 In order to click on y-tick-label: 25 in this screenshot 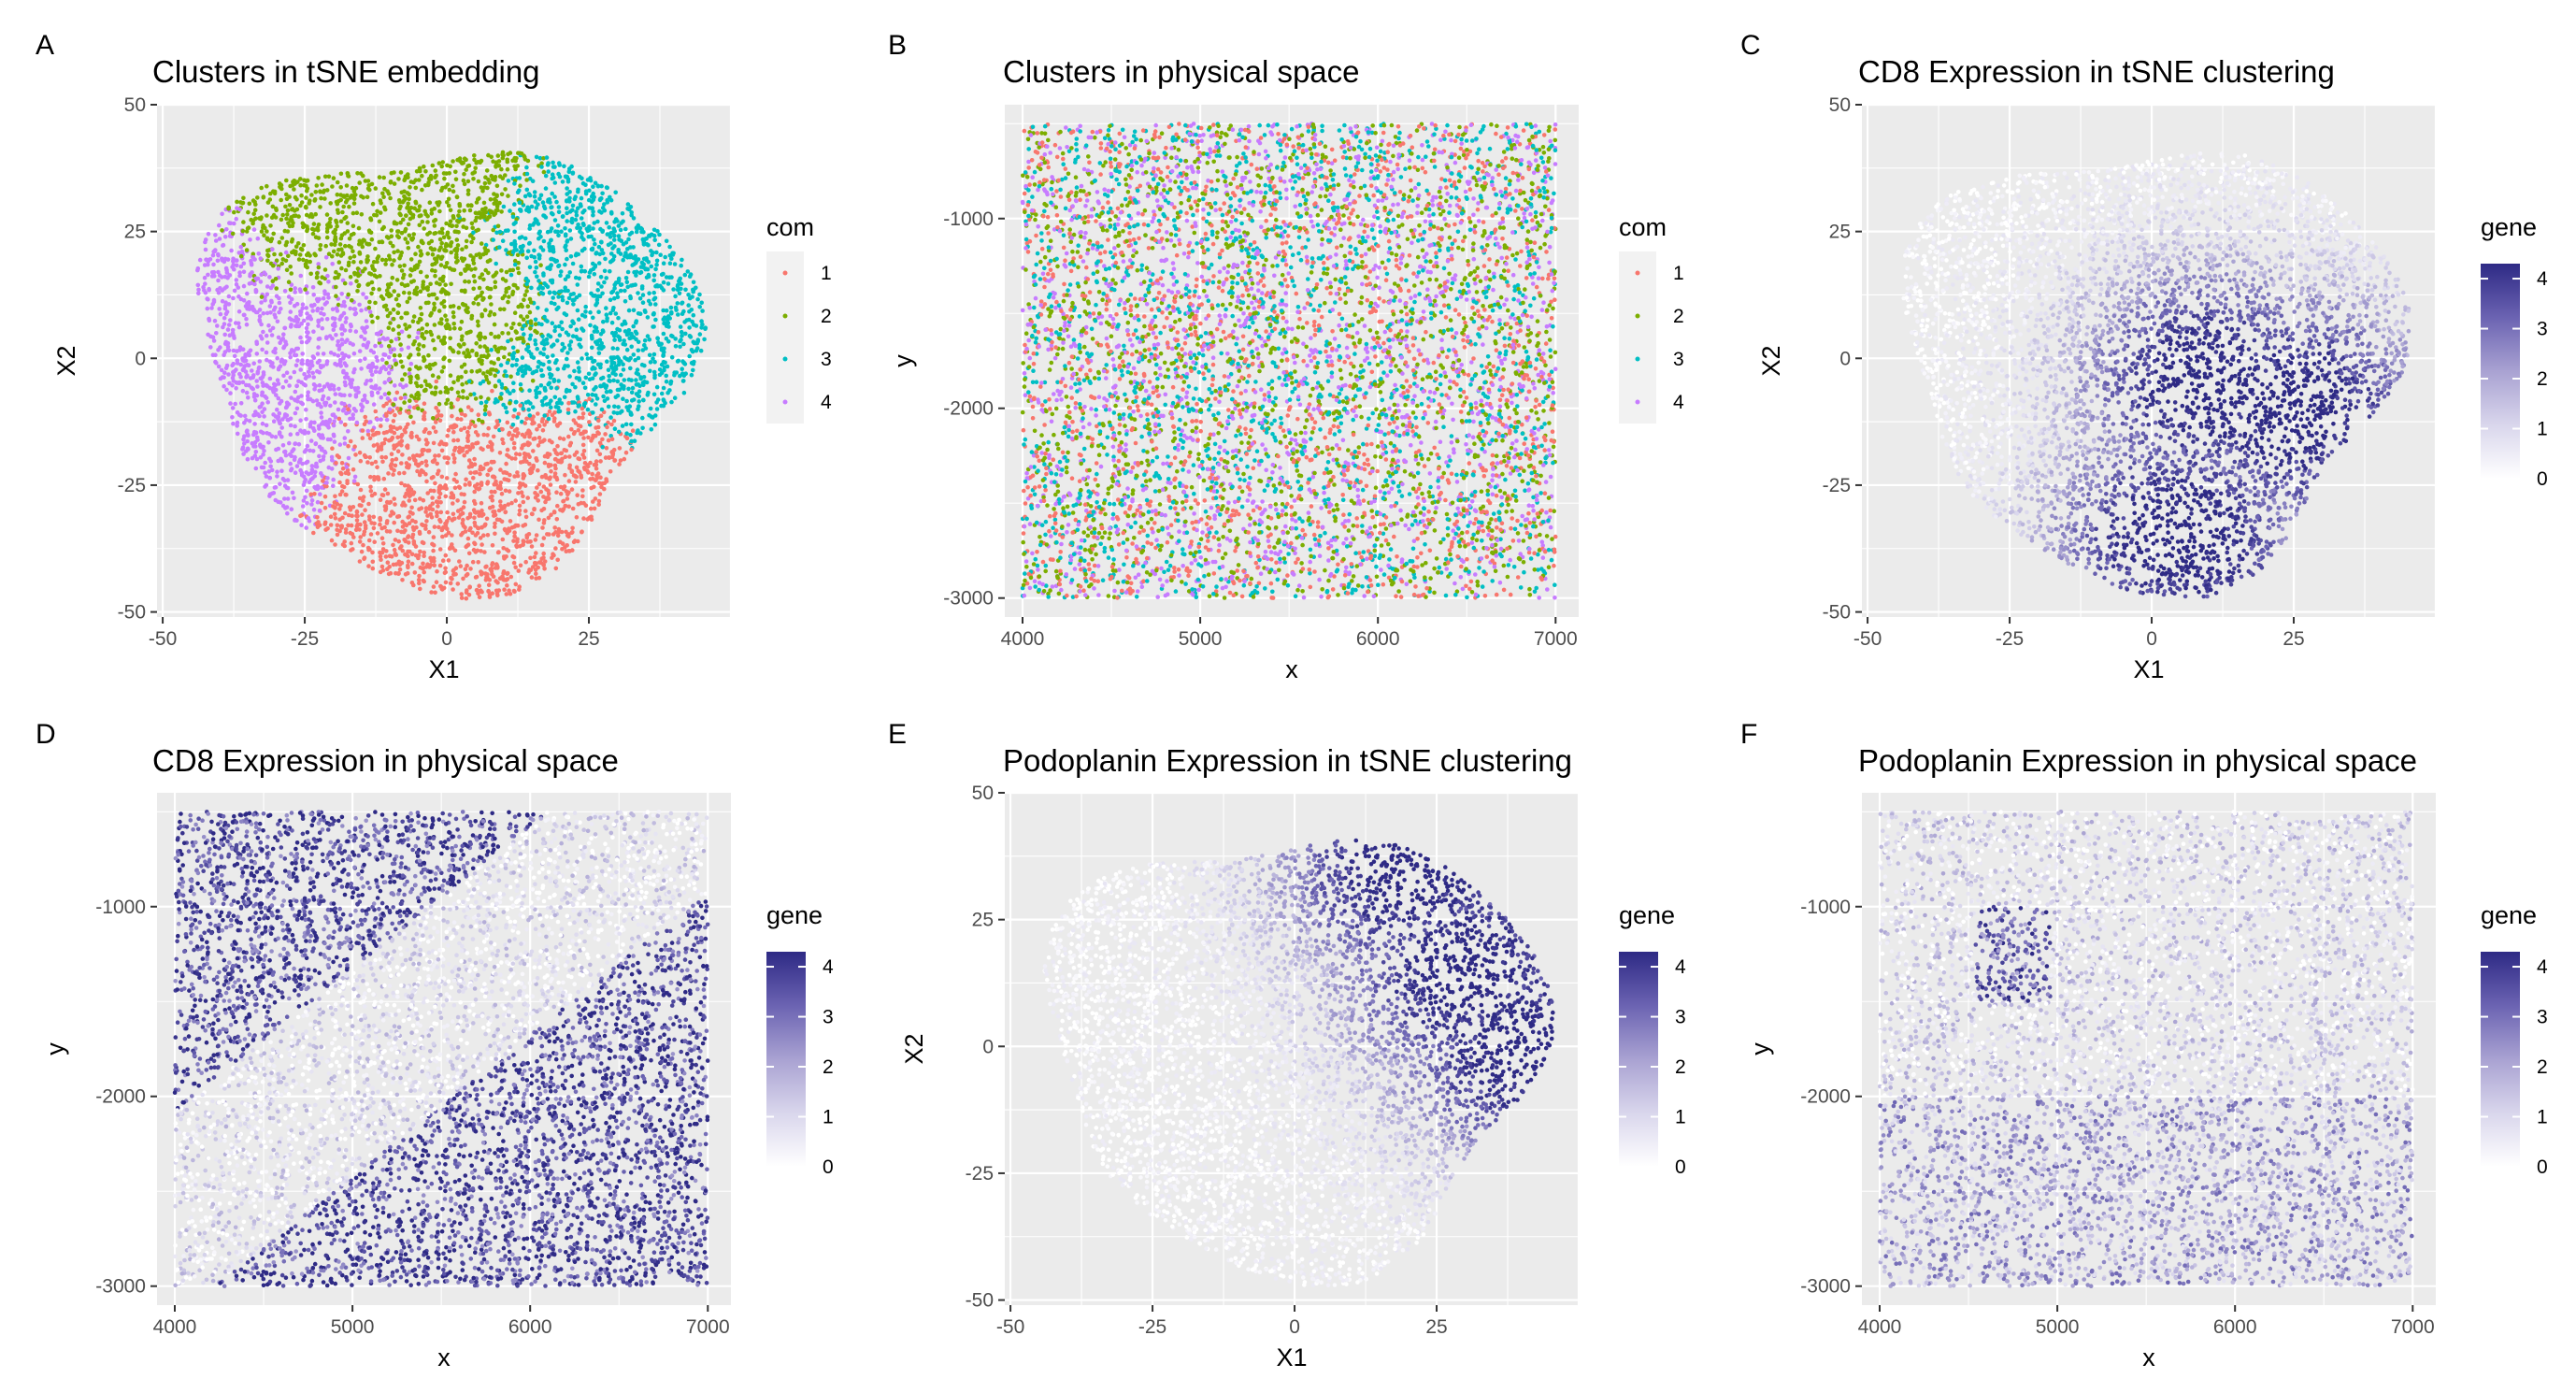, I will do `click(135, 232)`.